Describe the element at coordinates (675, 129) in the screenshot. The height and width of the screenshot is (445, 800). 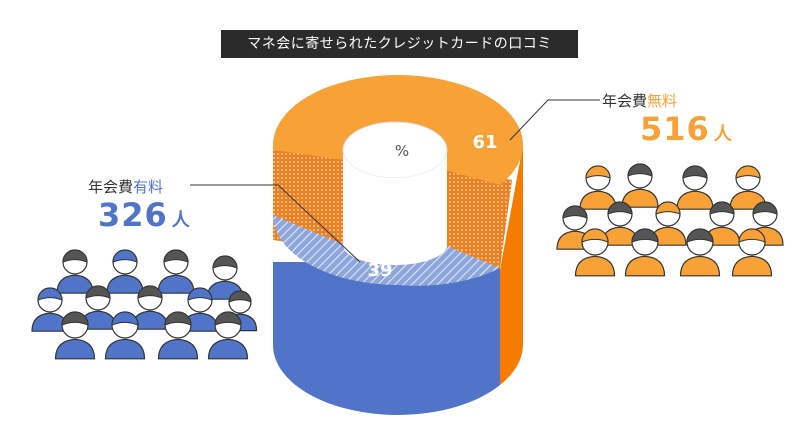
I see `legend-free-count-value: 516` at that location.